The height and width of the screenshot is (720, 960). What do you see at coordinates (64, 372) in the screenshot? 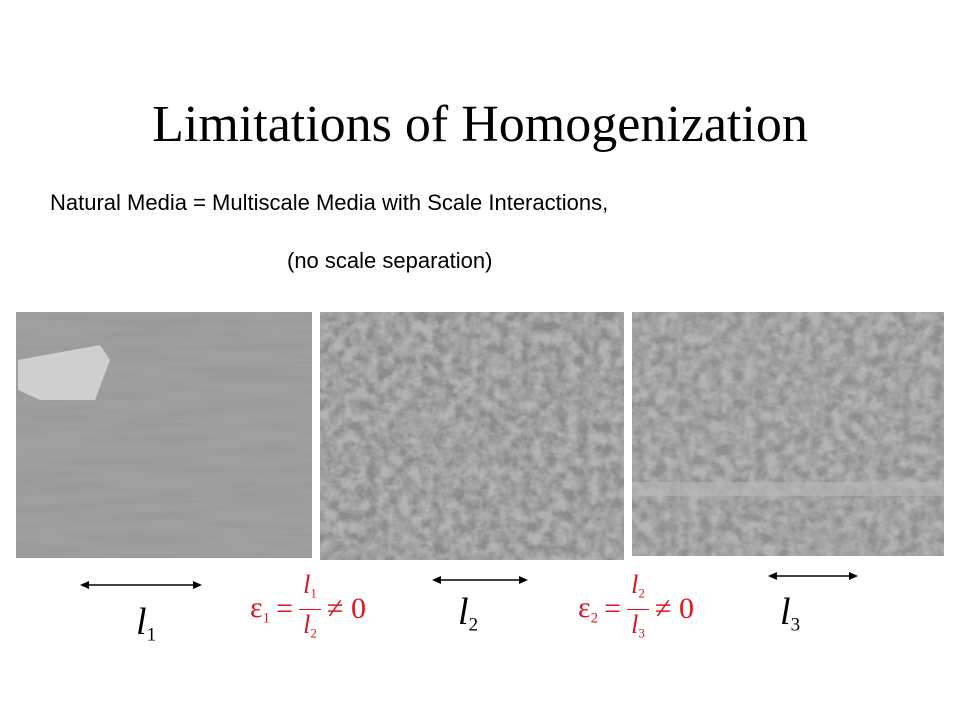
I see `hand` at bounding box center [64, 372].